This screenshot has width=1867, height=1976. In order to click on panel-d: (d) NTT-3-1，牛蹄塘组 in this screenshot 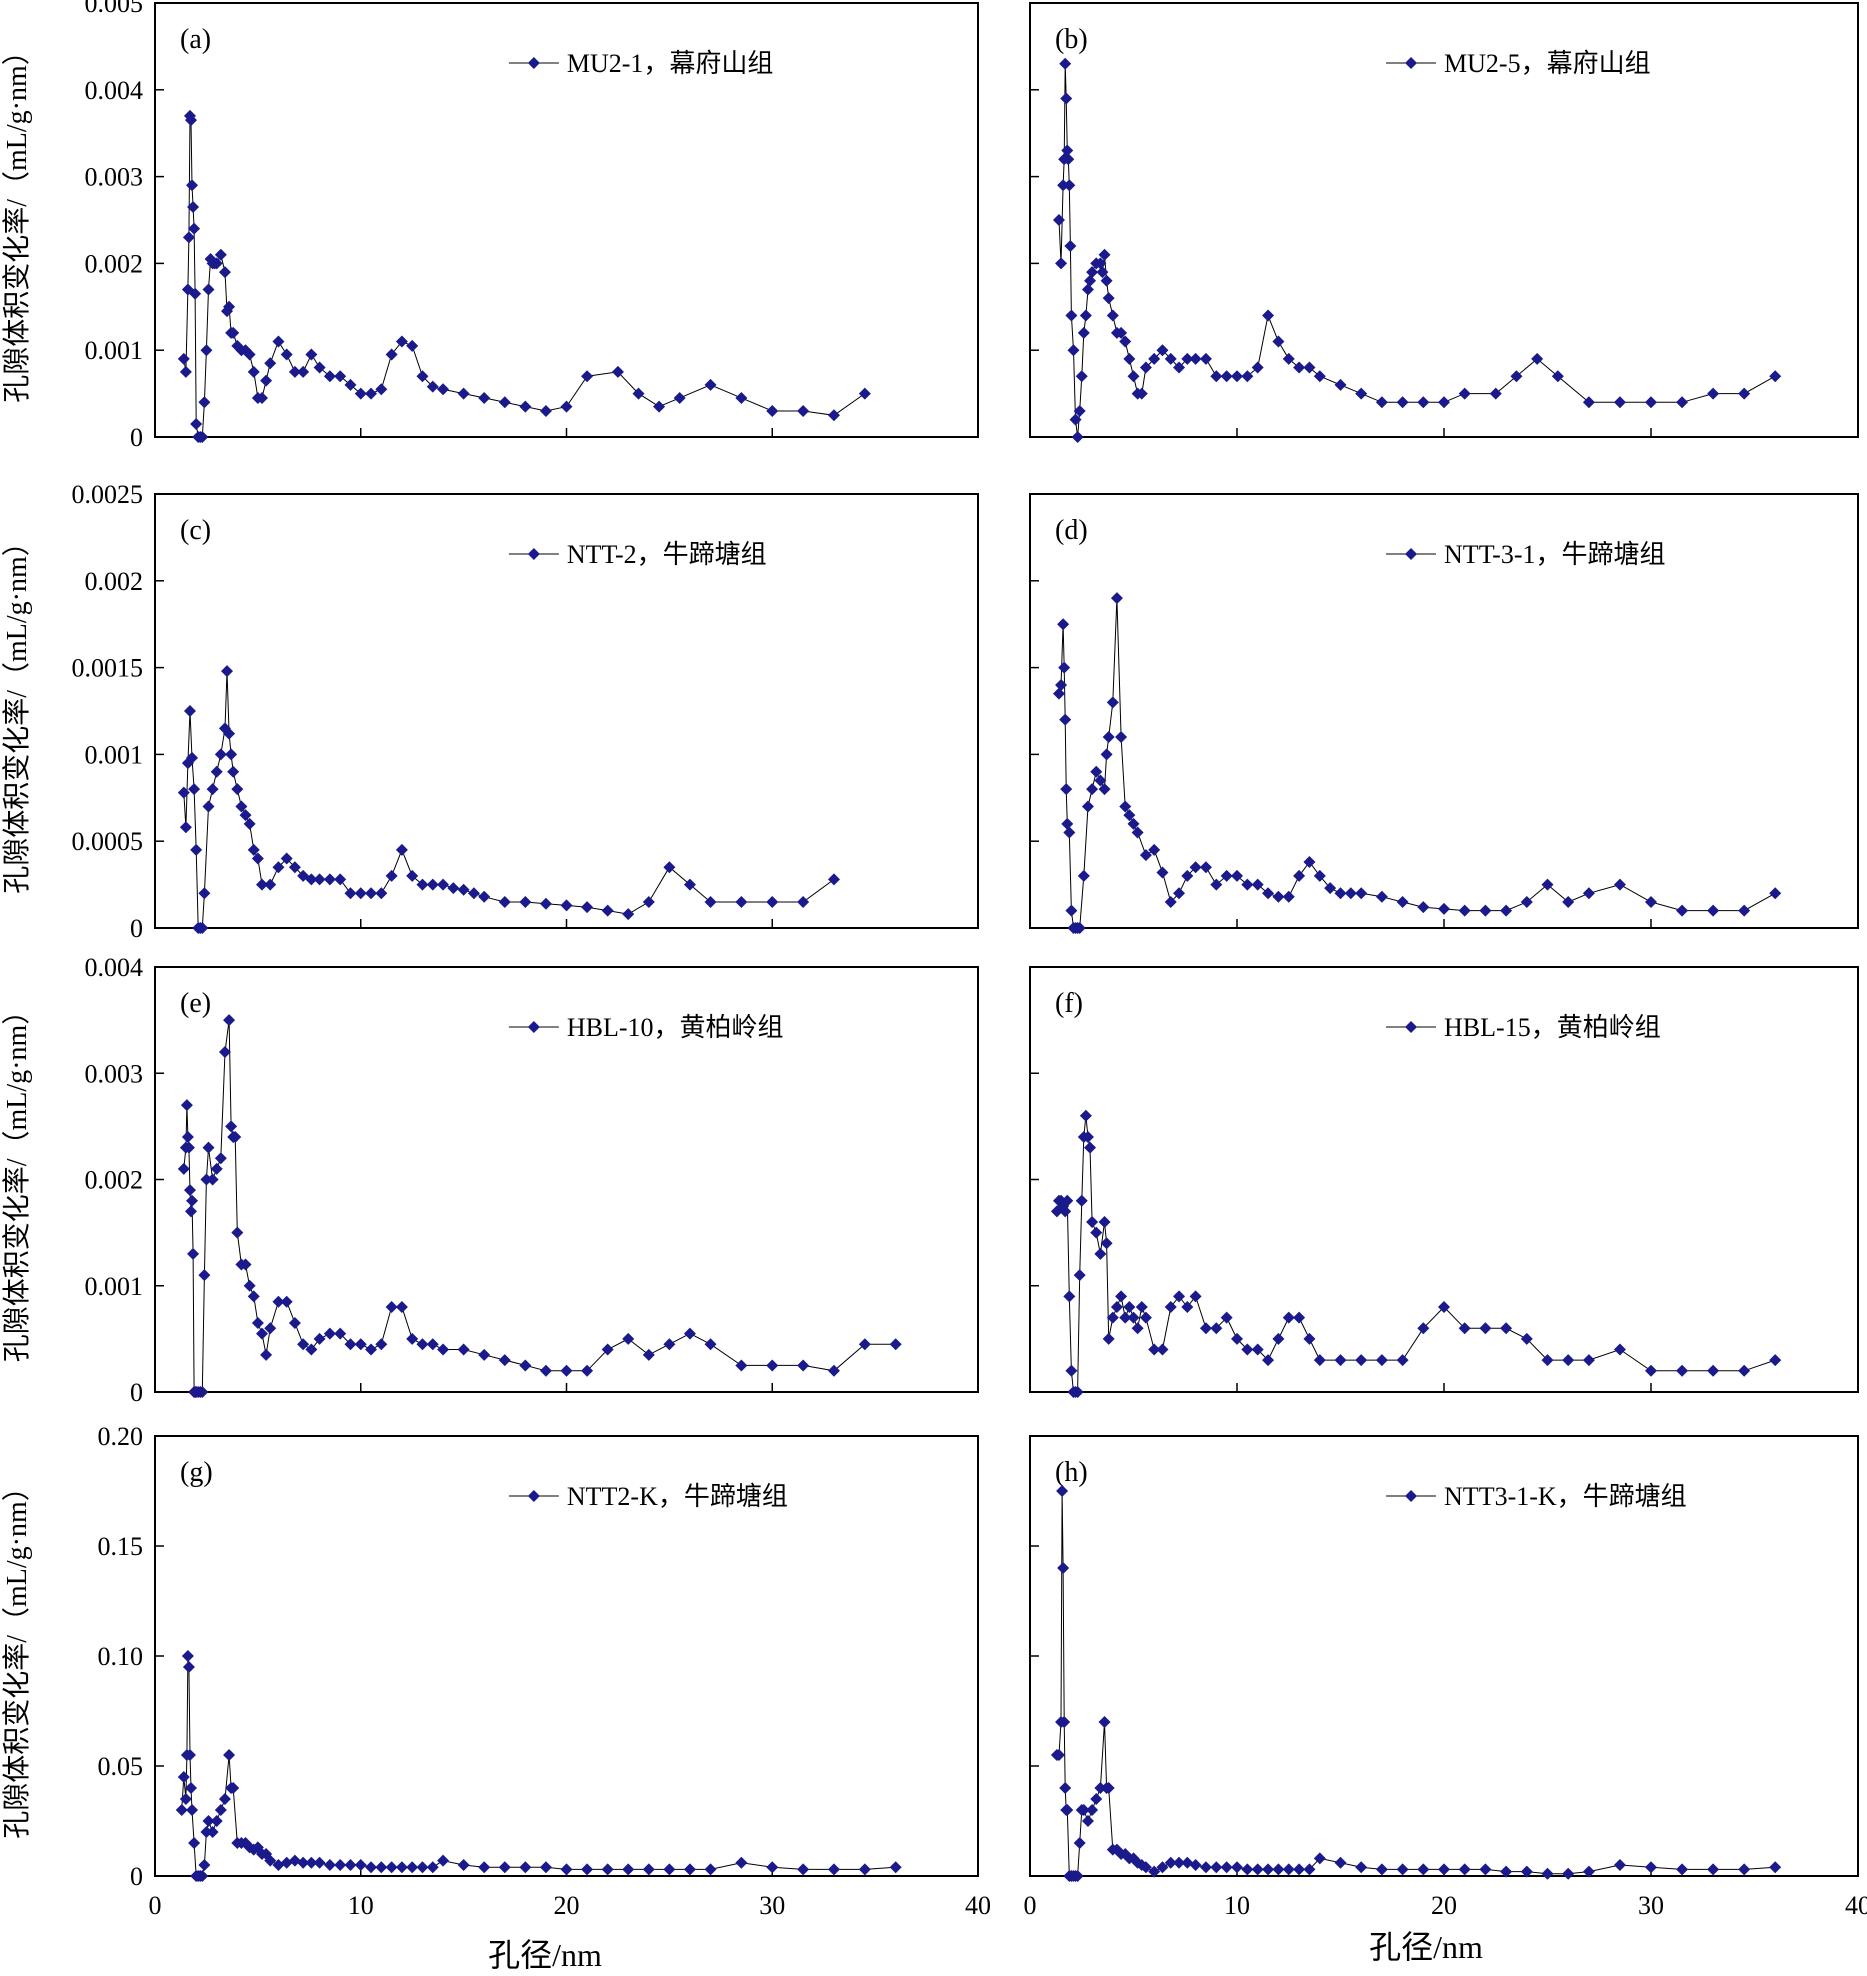, I will do `click(1444, 713)`.